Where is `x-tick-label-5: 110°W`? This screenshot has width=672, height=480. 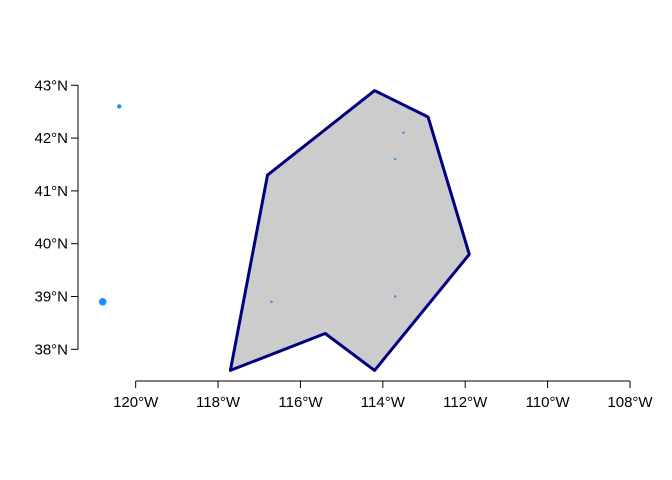 x-tick-label-5: 110°W is located at coordinates (548, 402).